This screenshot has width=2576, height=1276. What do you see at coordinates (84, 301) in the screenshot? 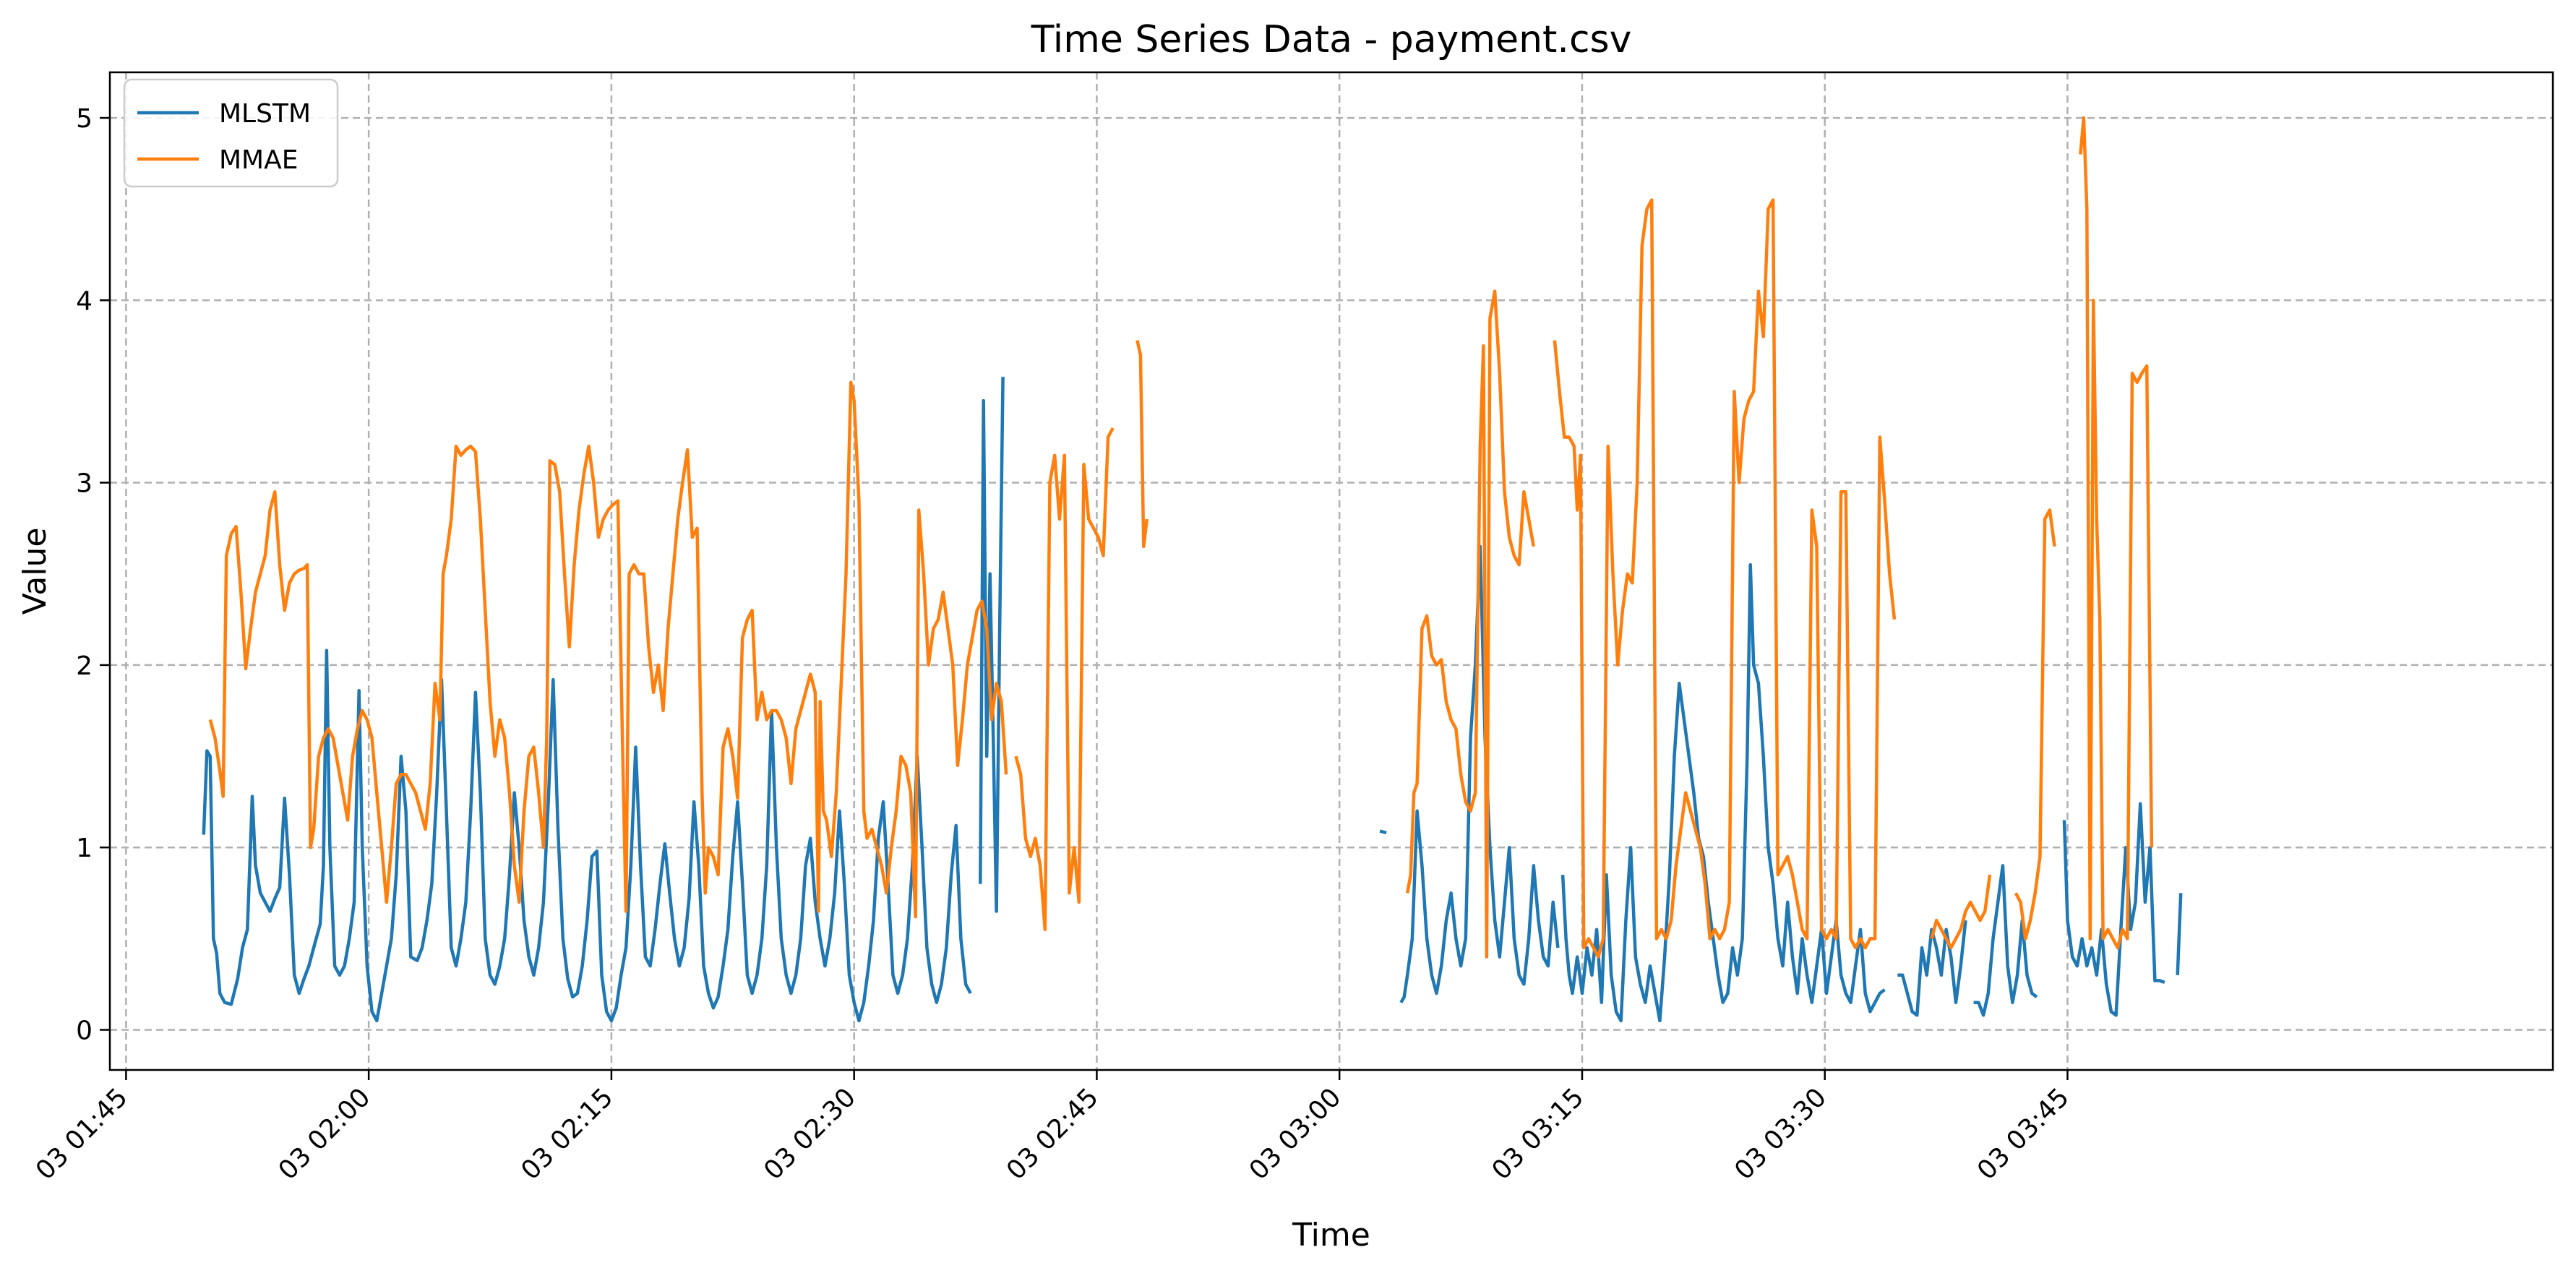
I see `y-tick-label: 4` at bounding box center [84, 301].